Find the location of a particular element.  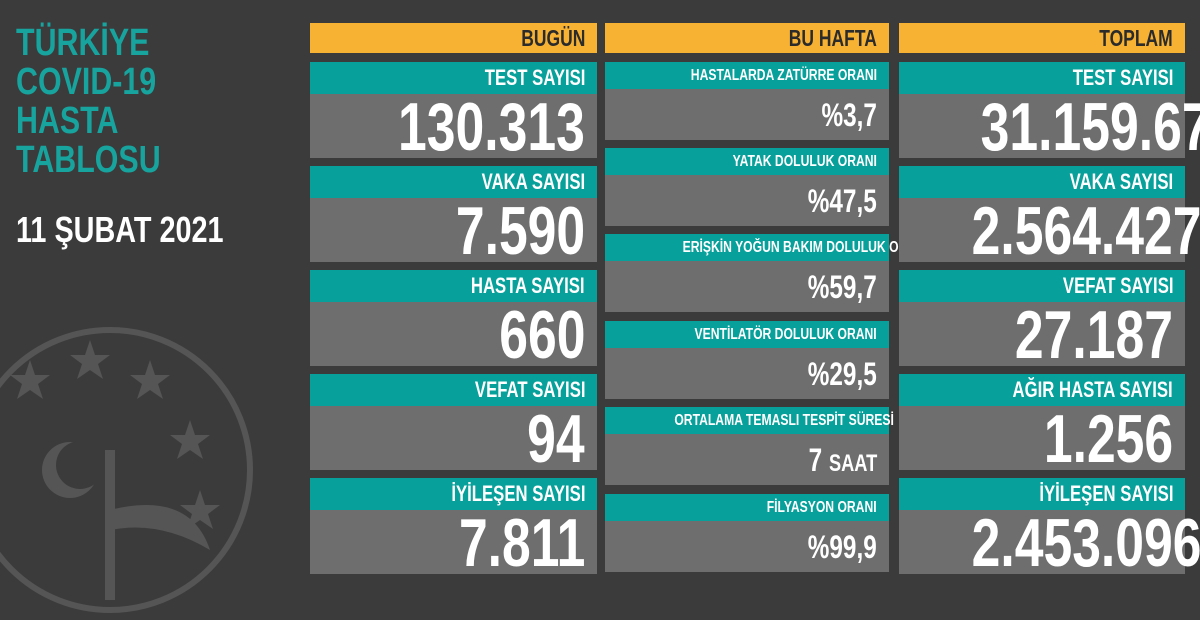

page-title: TÜRKİYE COVID-19 HASTA TABLOSU is located at coordinates (88, 101).